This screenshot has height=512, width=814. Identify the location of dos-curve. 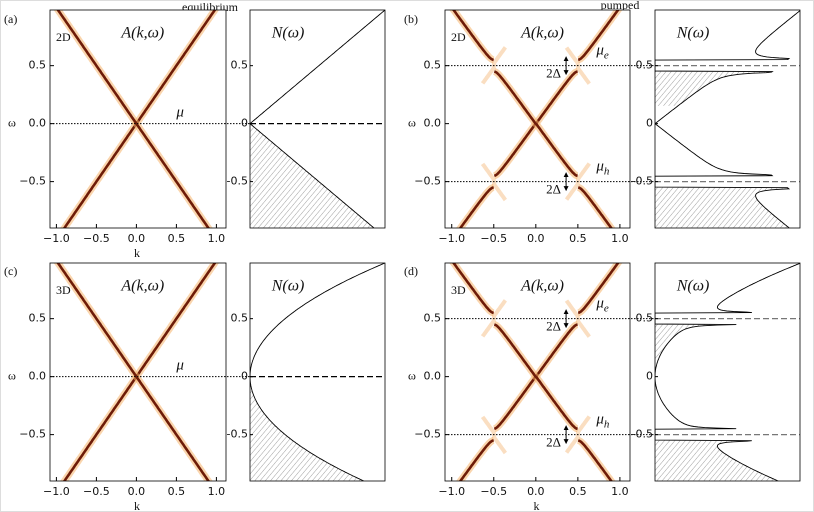
(727, 119).